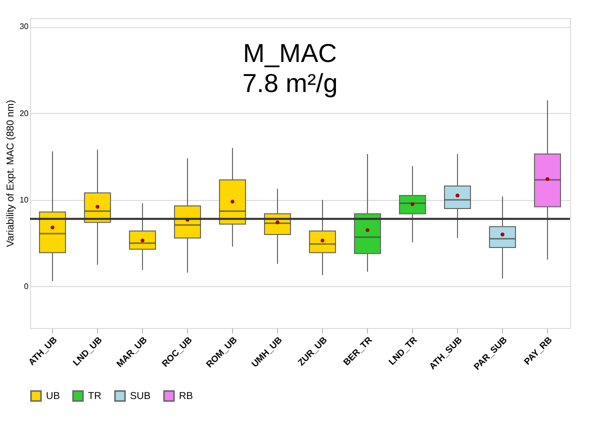 The width and height of the screenshot is (615, 435). I want to click on y-tick-label: 20, so click(25, 113).